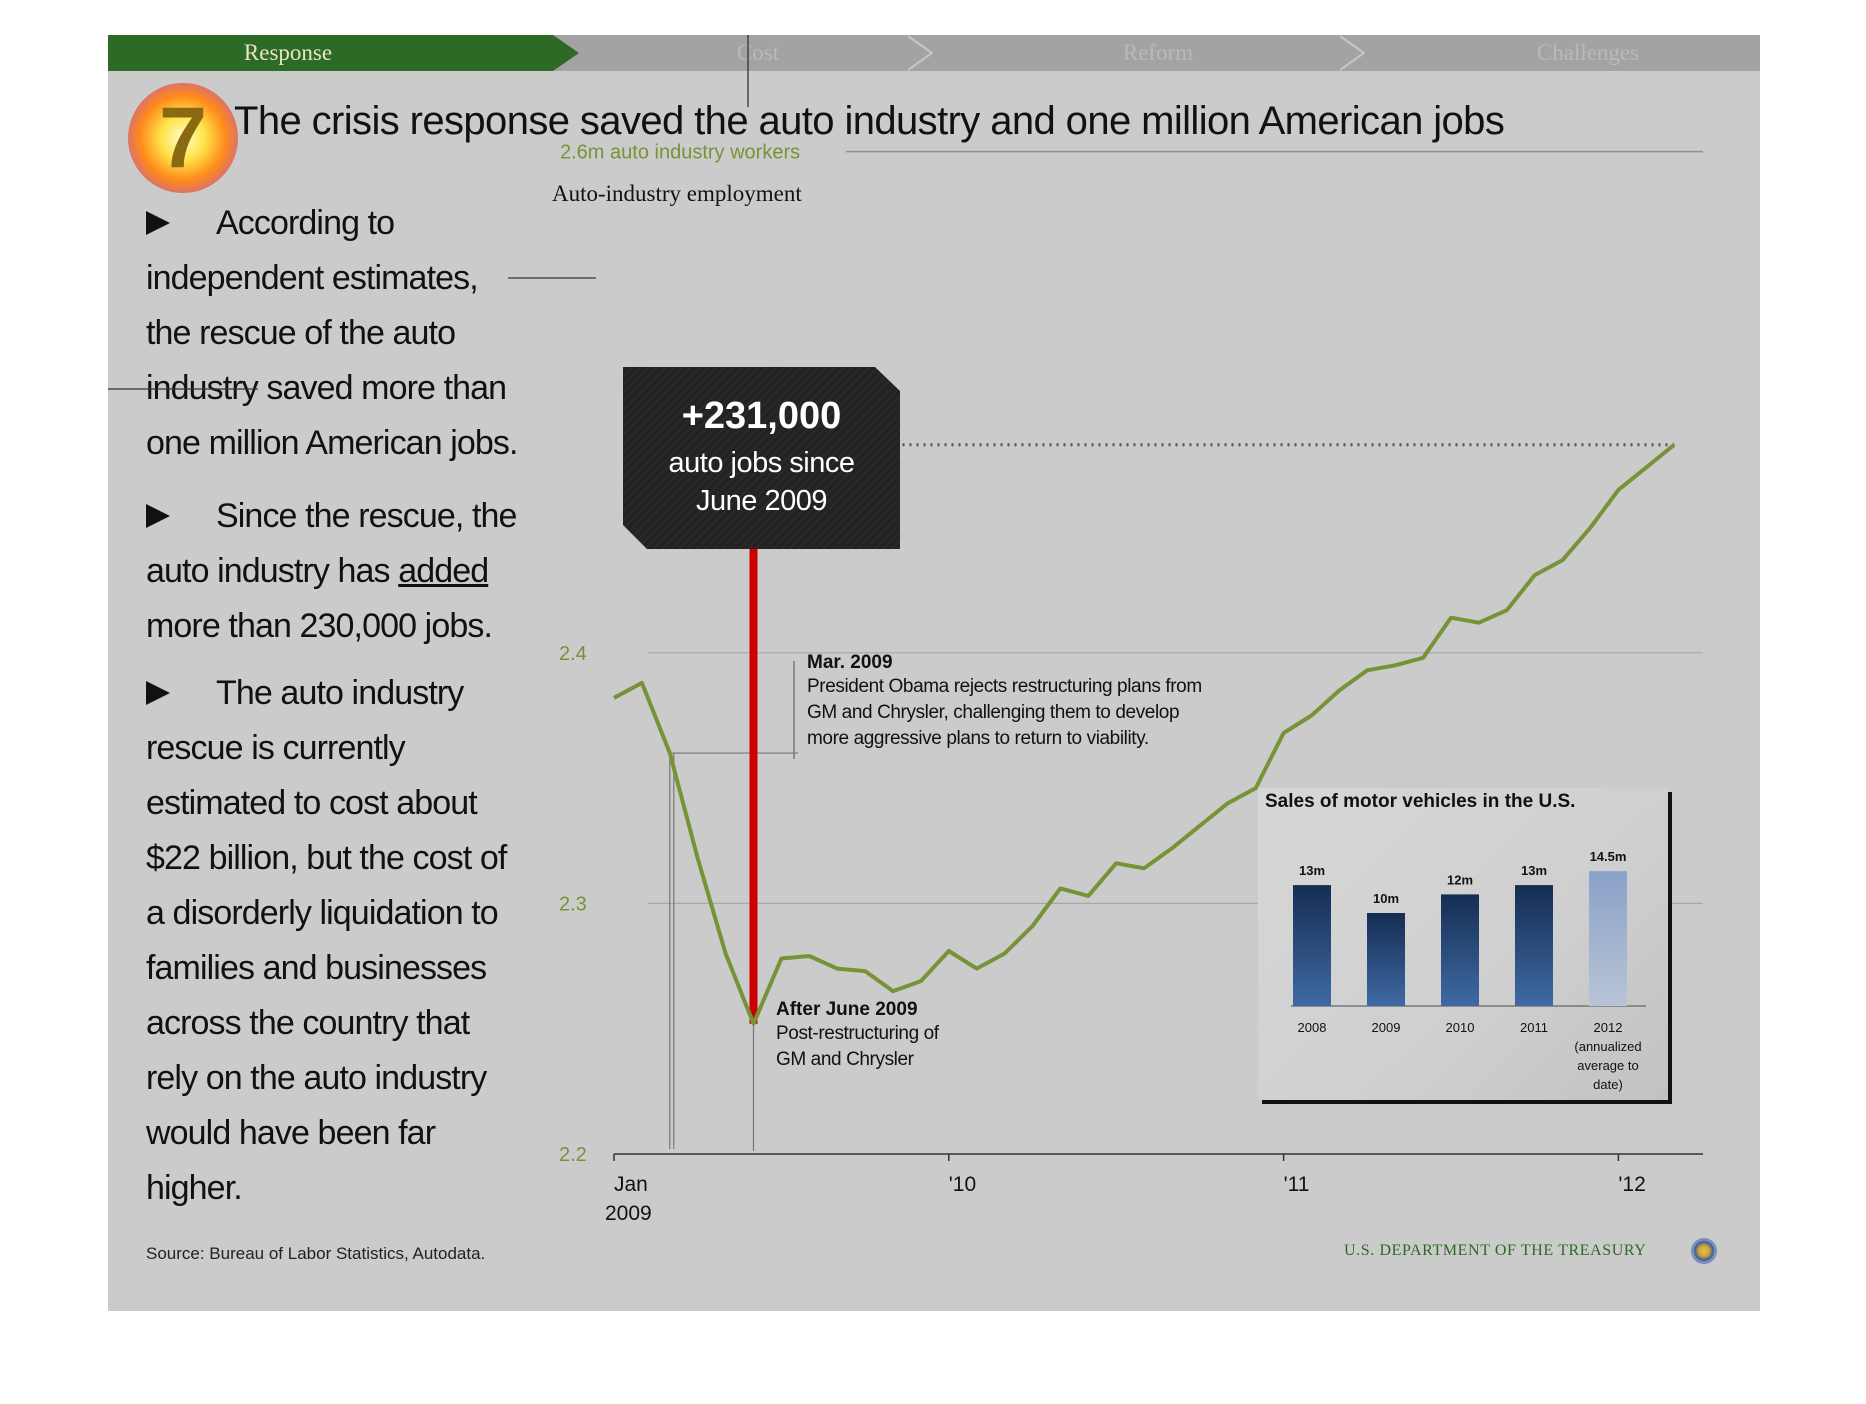 This screenshot has width=1866, height=1404. I want to click on x-tick-label: Jan, so click(631, 1184).